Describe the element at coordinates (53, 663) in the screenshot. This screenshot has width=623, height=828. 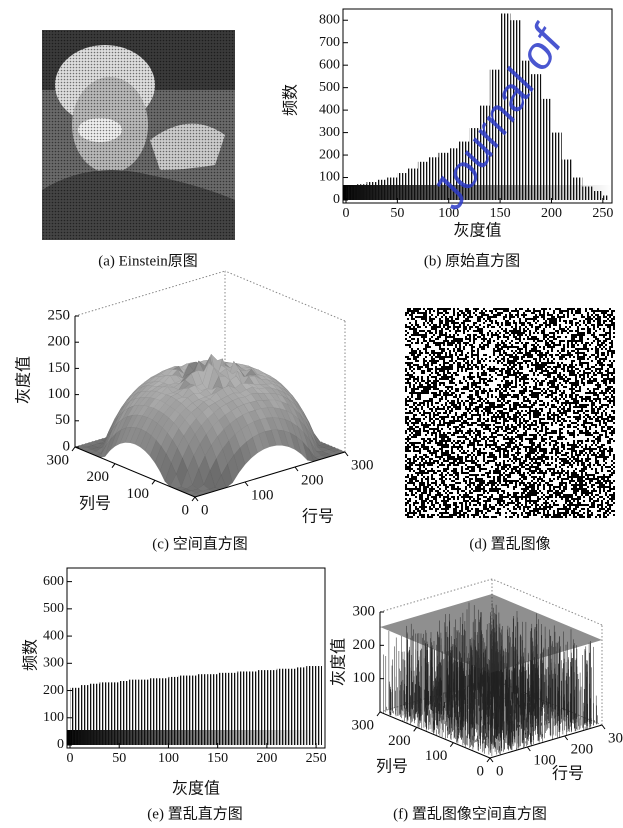
I see `y-tick-label: 300` at that location.